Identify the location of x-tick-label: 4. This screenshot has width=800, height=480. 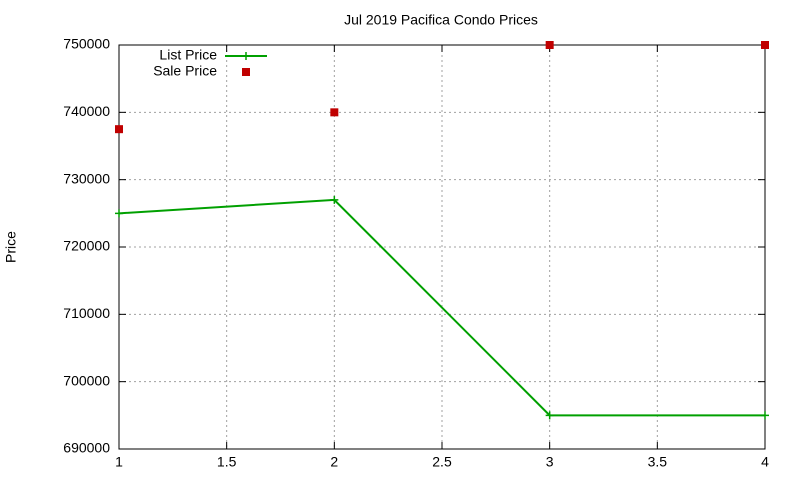
(765, 462).